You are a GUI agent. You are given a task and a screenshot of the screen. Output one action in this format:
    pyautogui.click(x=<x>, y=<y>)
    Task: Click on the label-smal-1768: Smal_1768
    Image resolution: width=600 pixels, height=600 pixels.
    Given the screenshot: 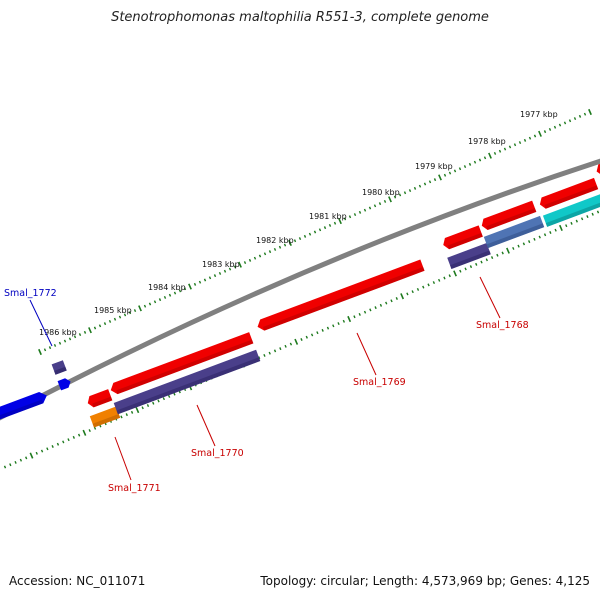 What is the action you would take?
    pyautogui.click(x=502, y=325)
    